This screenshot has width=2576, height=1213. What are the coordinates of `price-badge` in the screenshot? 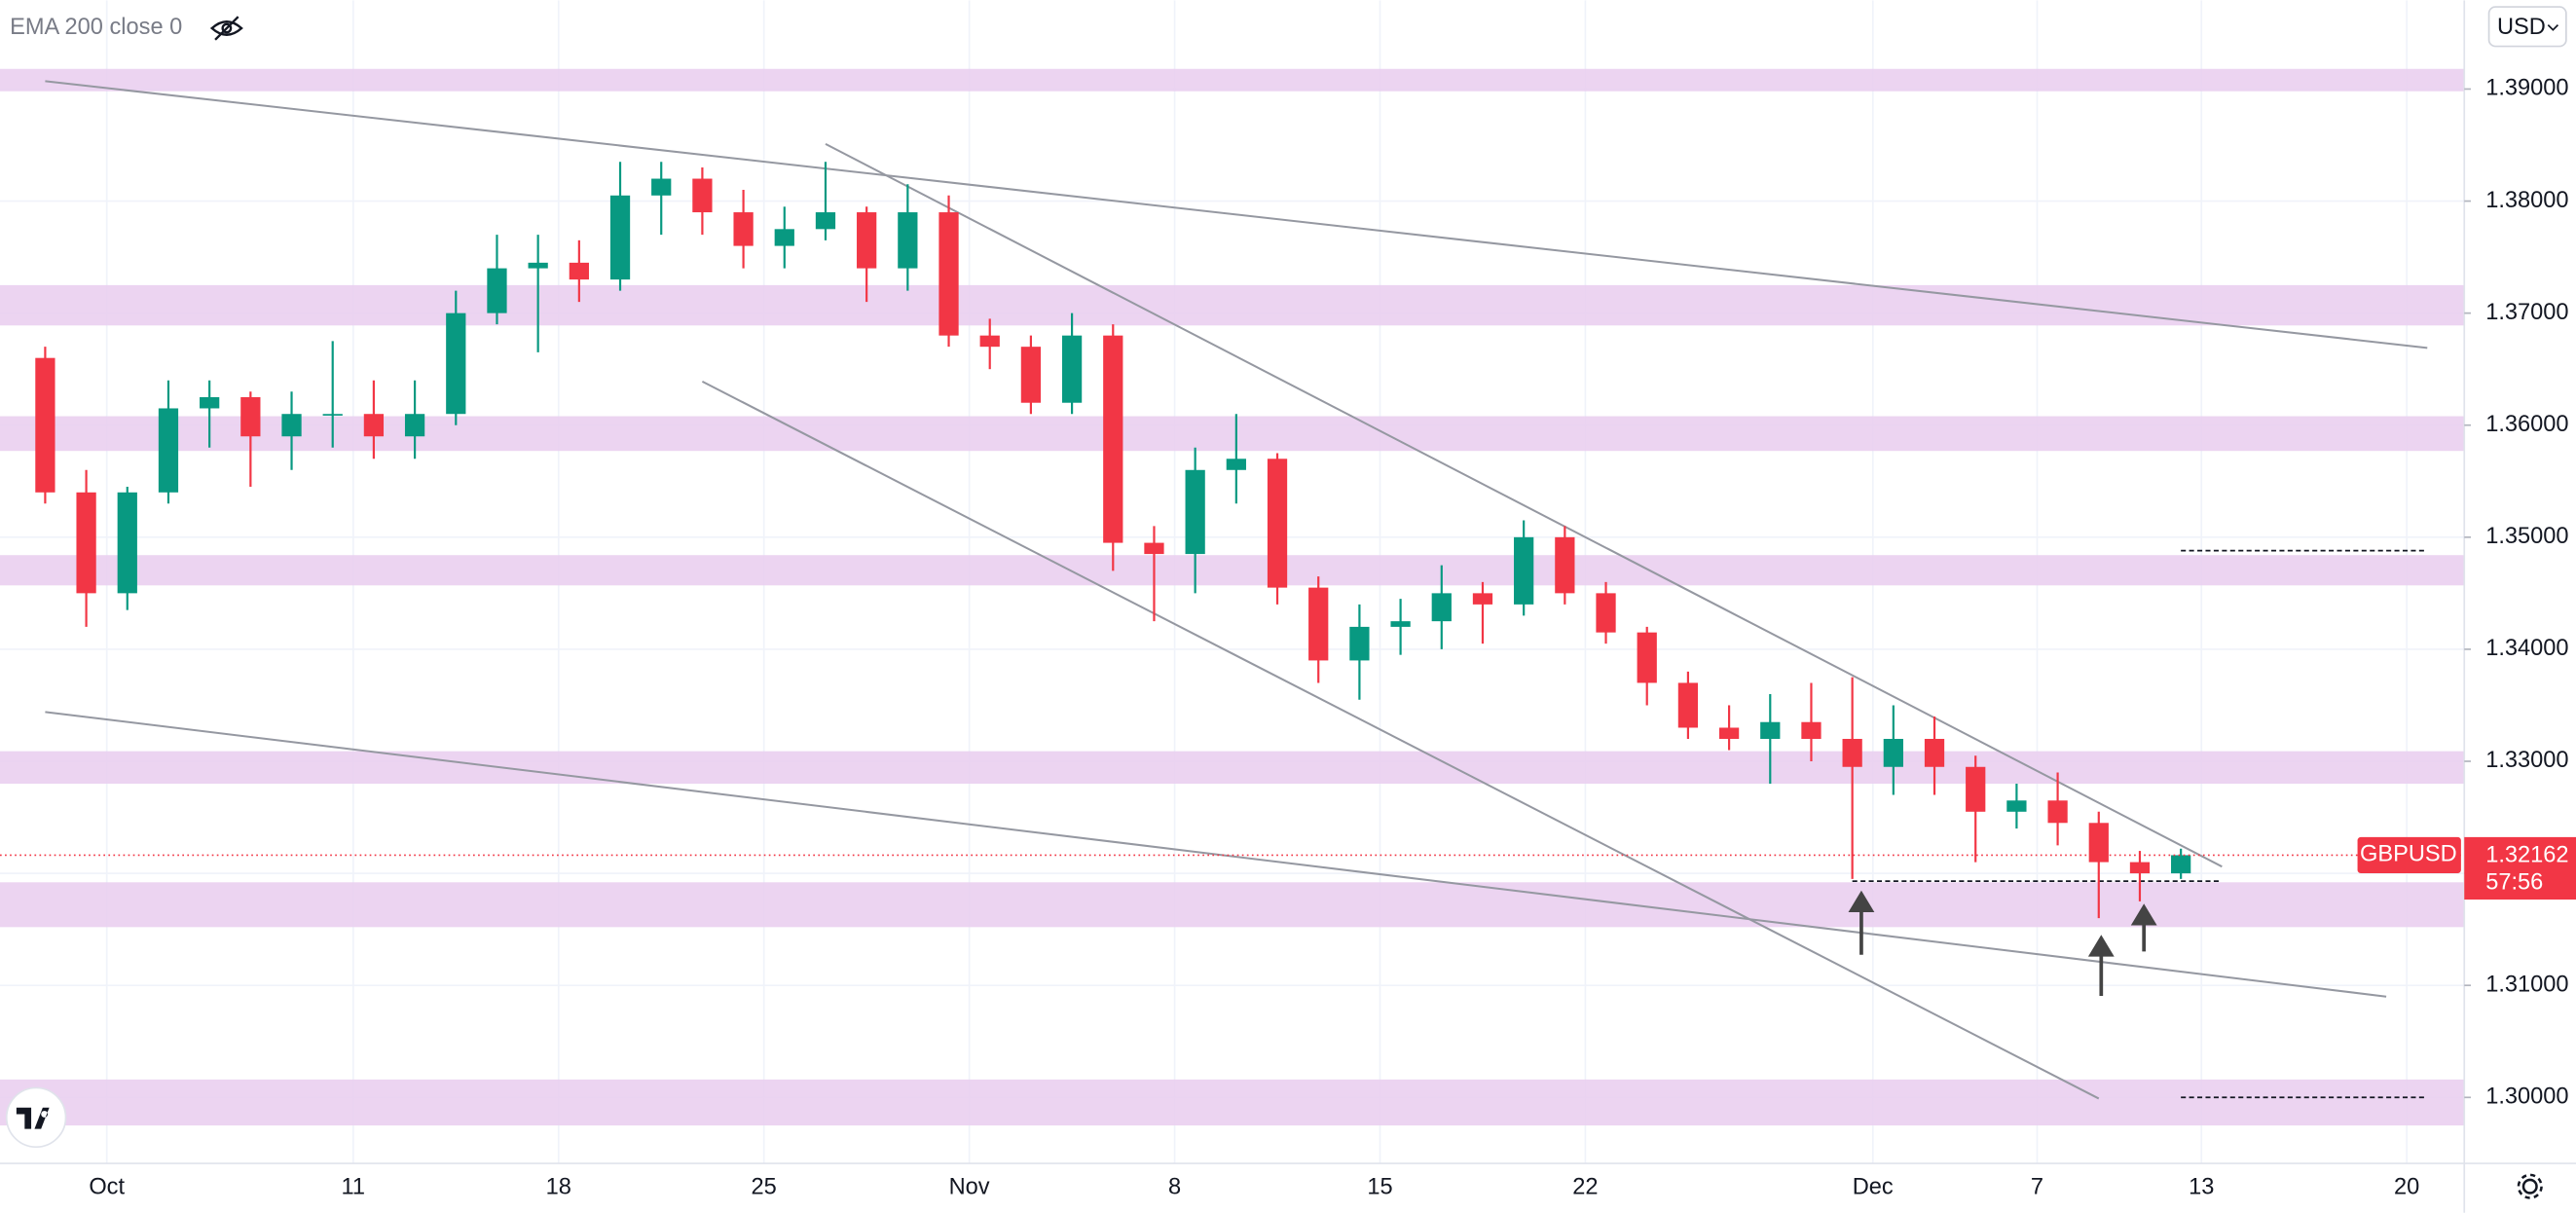 It's located at (2520, 868).